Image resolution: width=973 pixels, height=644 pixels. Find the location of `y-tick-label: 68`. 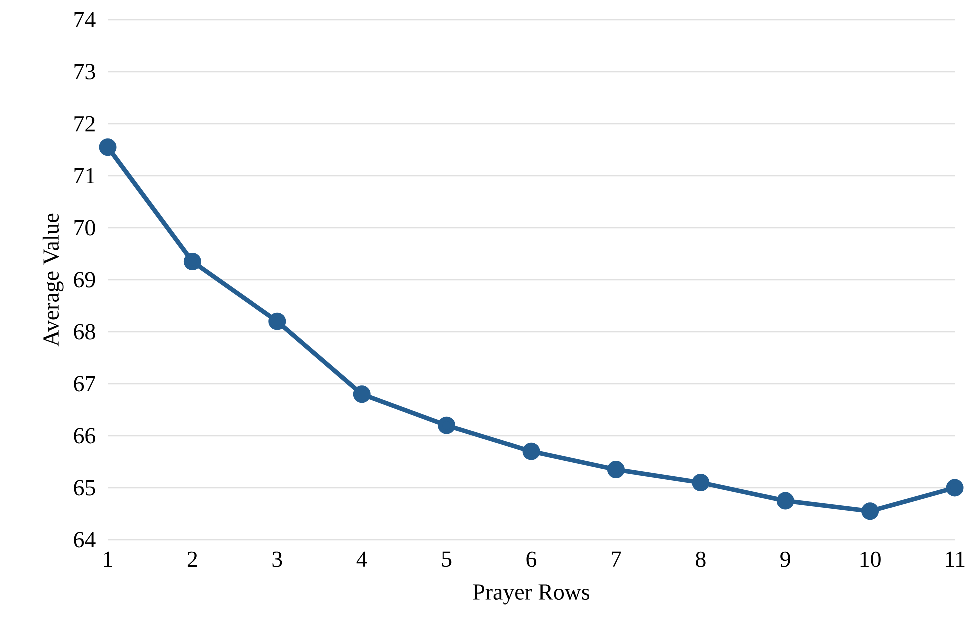

y-tick-label: 68 is located at coordinates (85, 332).